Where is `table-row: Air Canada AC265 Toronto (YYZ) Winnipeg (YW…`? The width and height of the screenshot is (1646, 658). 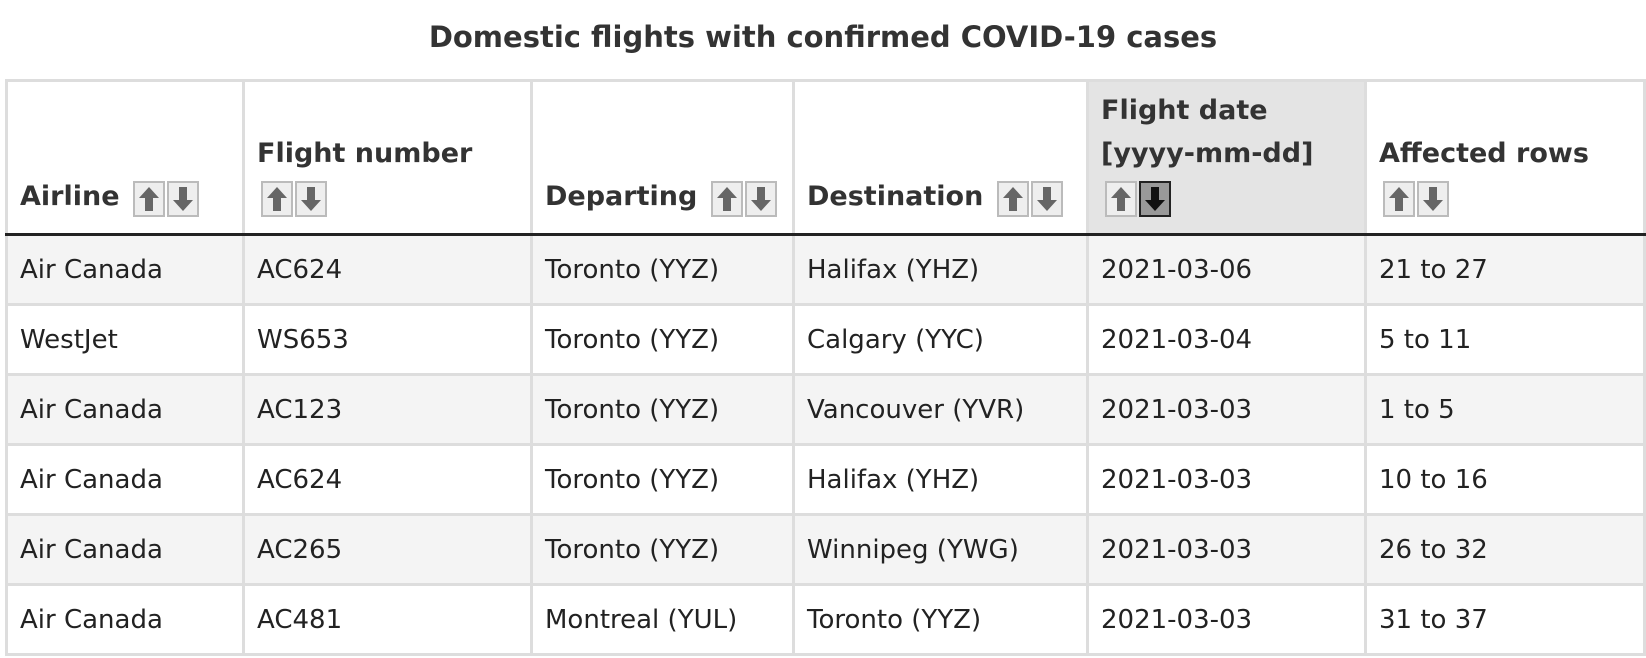
table-row: Air Canada AC265 Toronto (YYZ) Winnipeg (YW… is located at coordinates (825, 549).